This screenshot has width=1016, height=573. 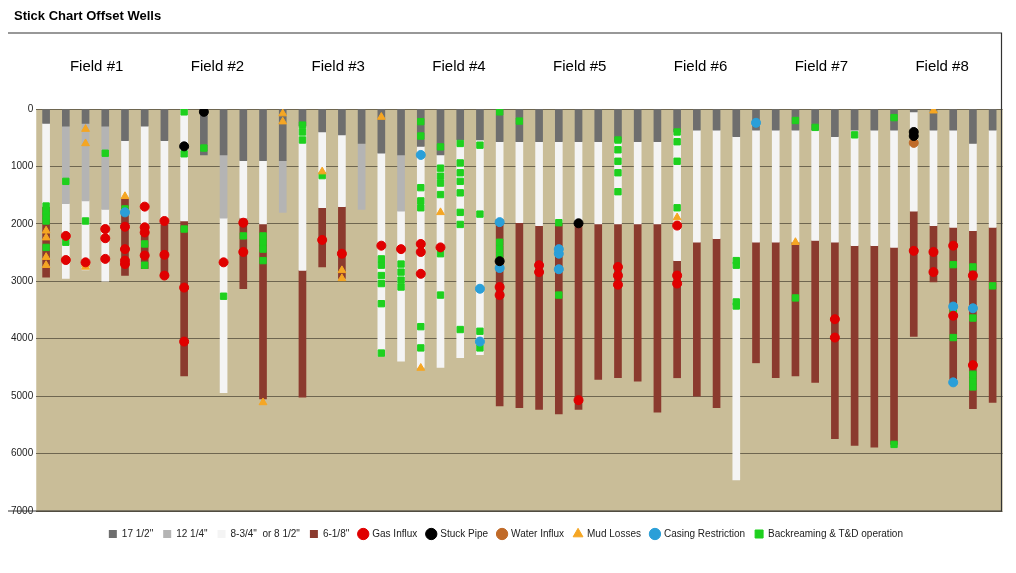 I want to click on y-tick-label: 4000, so click(x=22, y=338).